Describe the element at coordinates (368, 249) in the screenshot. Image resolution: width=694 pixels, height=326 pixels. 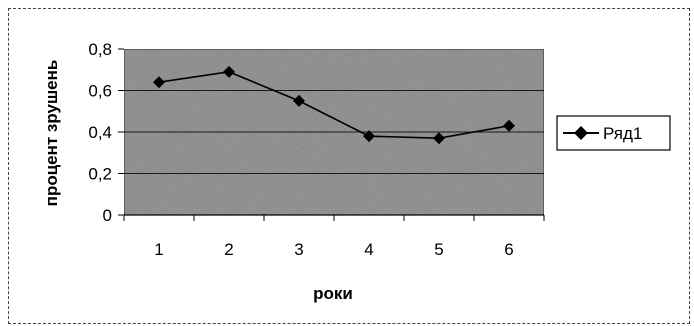
I see `x-tick-label: 4` at that location.